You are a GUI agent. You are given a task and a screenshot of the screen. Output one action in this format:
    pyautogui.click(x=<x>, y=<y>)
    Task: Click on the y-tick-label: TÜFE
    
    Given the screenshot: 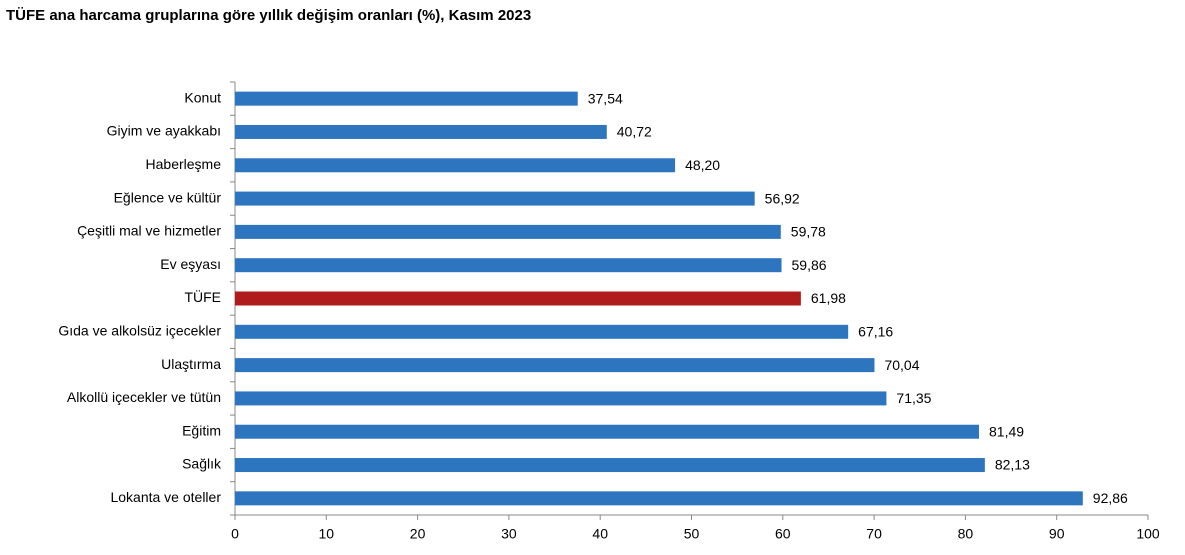 What is the action you would take?
    pyautogui.click(x=202, y=296)
    